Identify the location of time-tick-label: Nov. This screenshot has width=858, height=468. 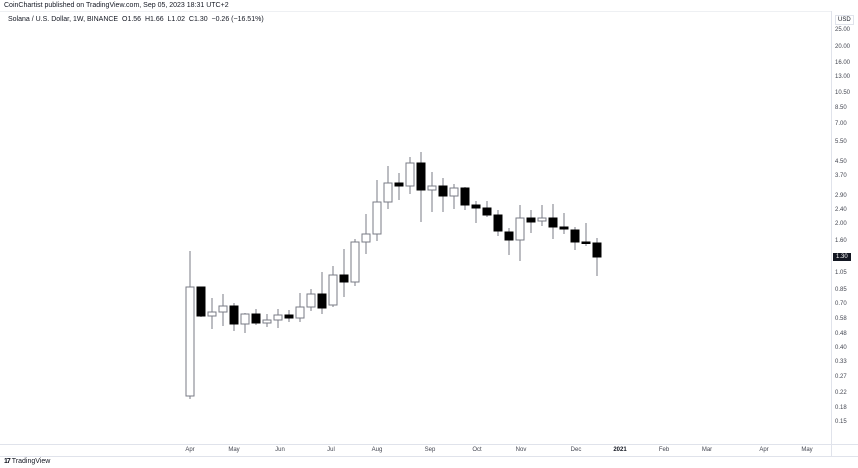
(521, 450).